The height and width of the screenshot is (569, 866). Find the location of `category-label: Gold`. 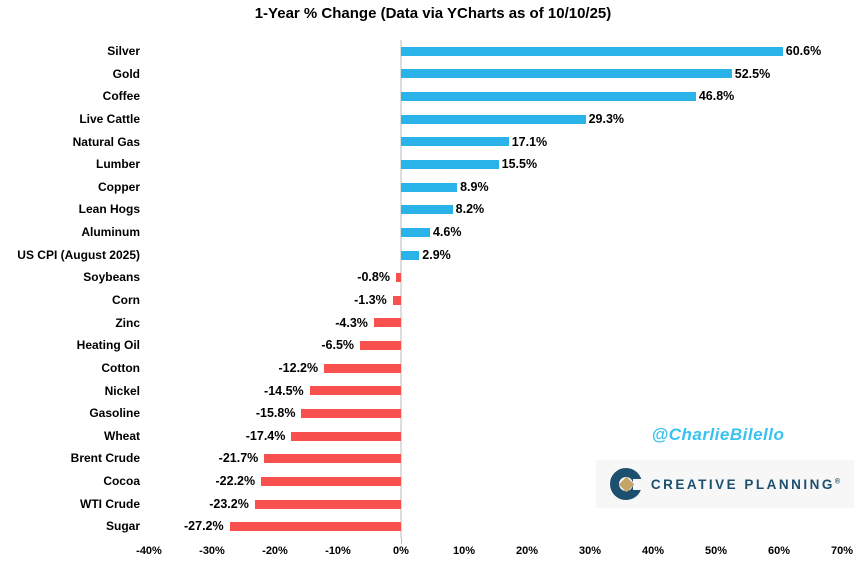

category-label: Gold is located at coordinates (126, 73).